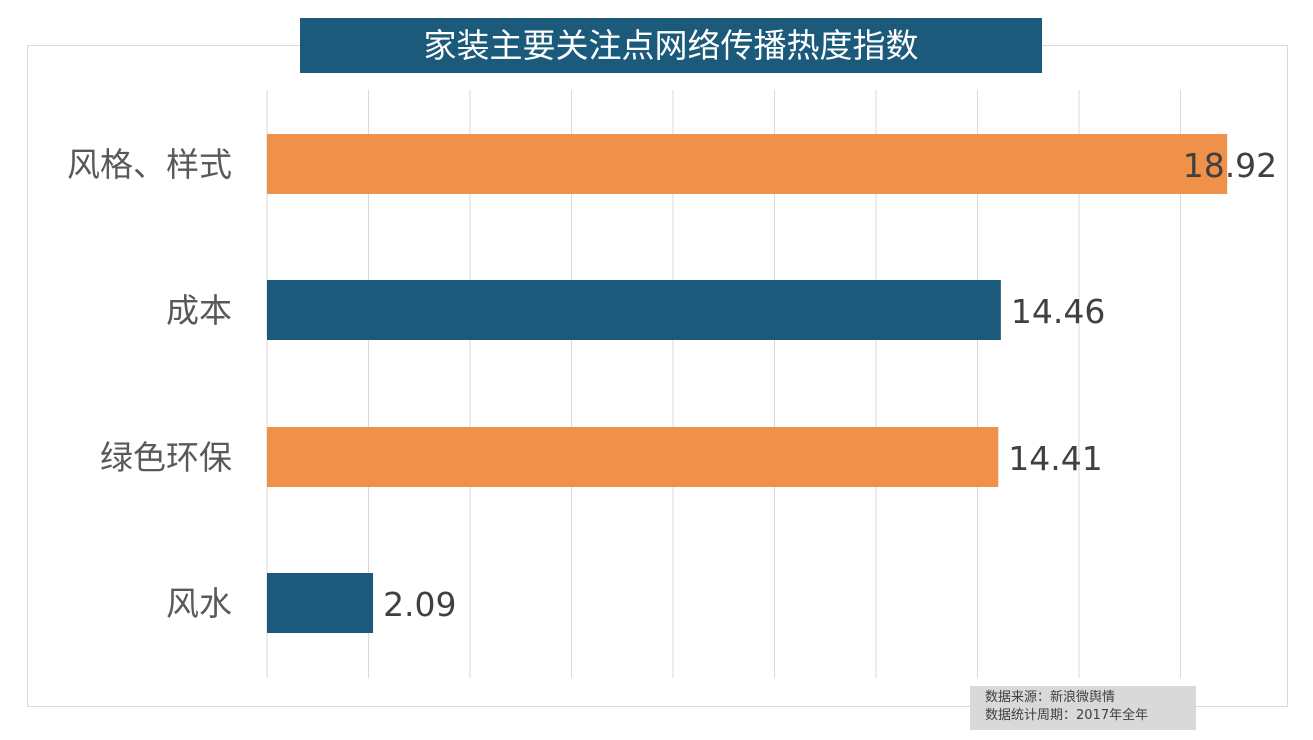 This screenshot has height=740, width=1313. I want to click on category-label: 成本, so click(199, 310).